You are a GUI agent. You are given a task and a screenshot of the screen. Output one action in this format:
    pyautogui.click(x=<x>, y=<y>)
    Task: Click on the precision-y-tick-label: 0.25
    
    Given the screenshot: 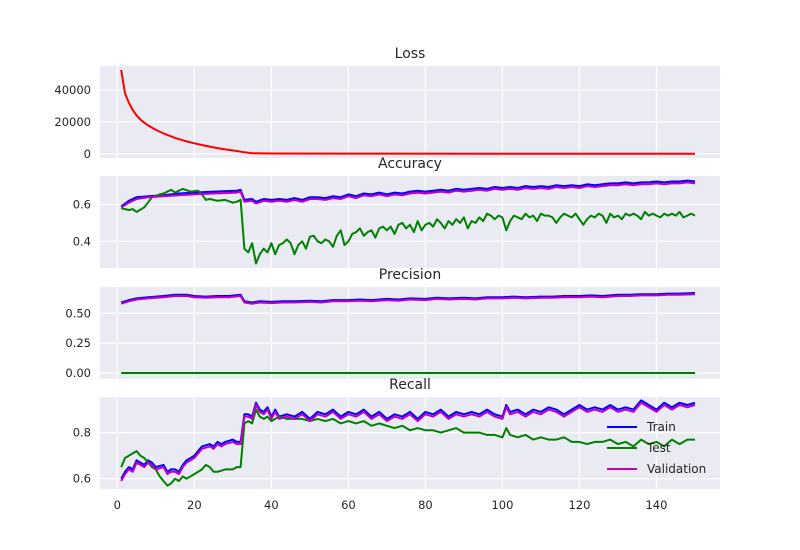 What is the action you would take?
    pyautogui.click(x=78, y=343)
    